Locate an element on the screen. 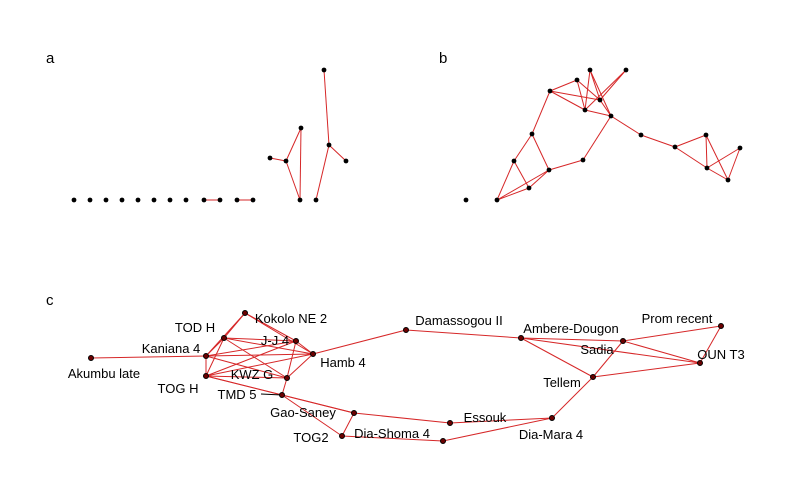 The height and width of the screenshot is (500, 800). panel-c-node-label: Kokolo NE 2 is located at coordinates (291, 318).